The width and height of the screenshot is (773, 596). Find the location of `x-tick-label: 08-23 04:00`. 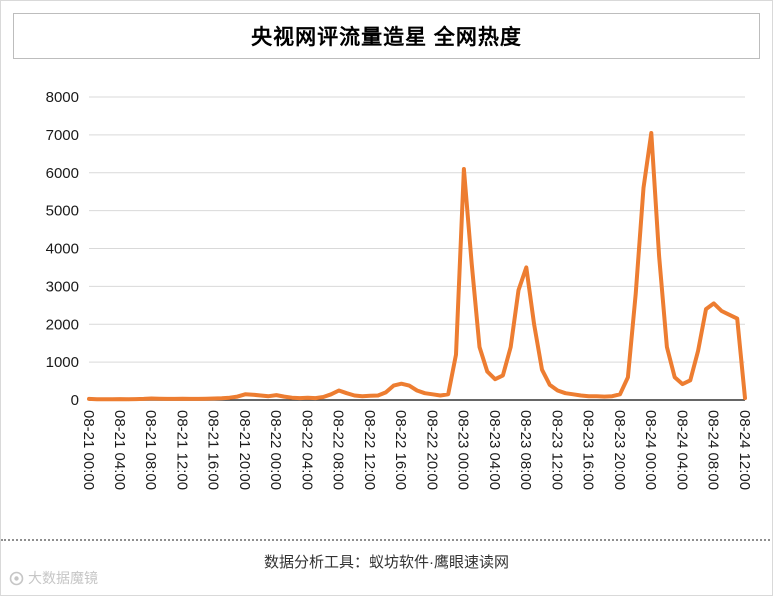

x-tick-label: 08-23 04:00 is located at coordinates (494, 450).